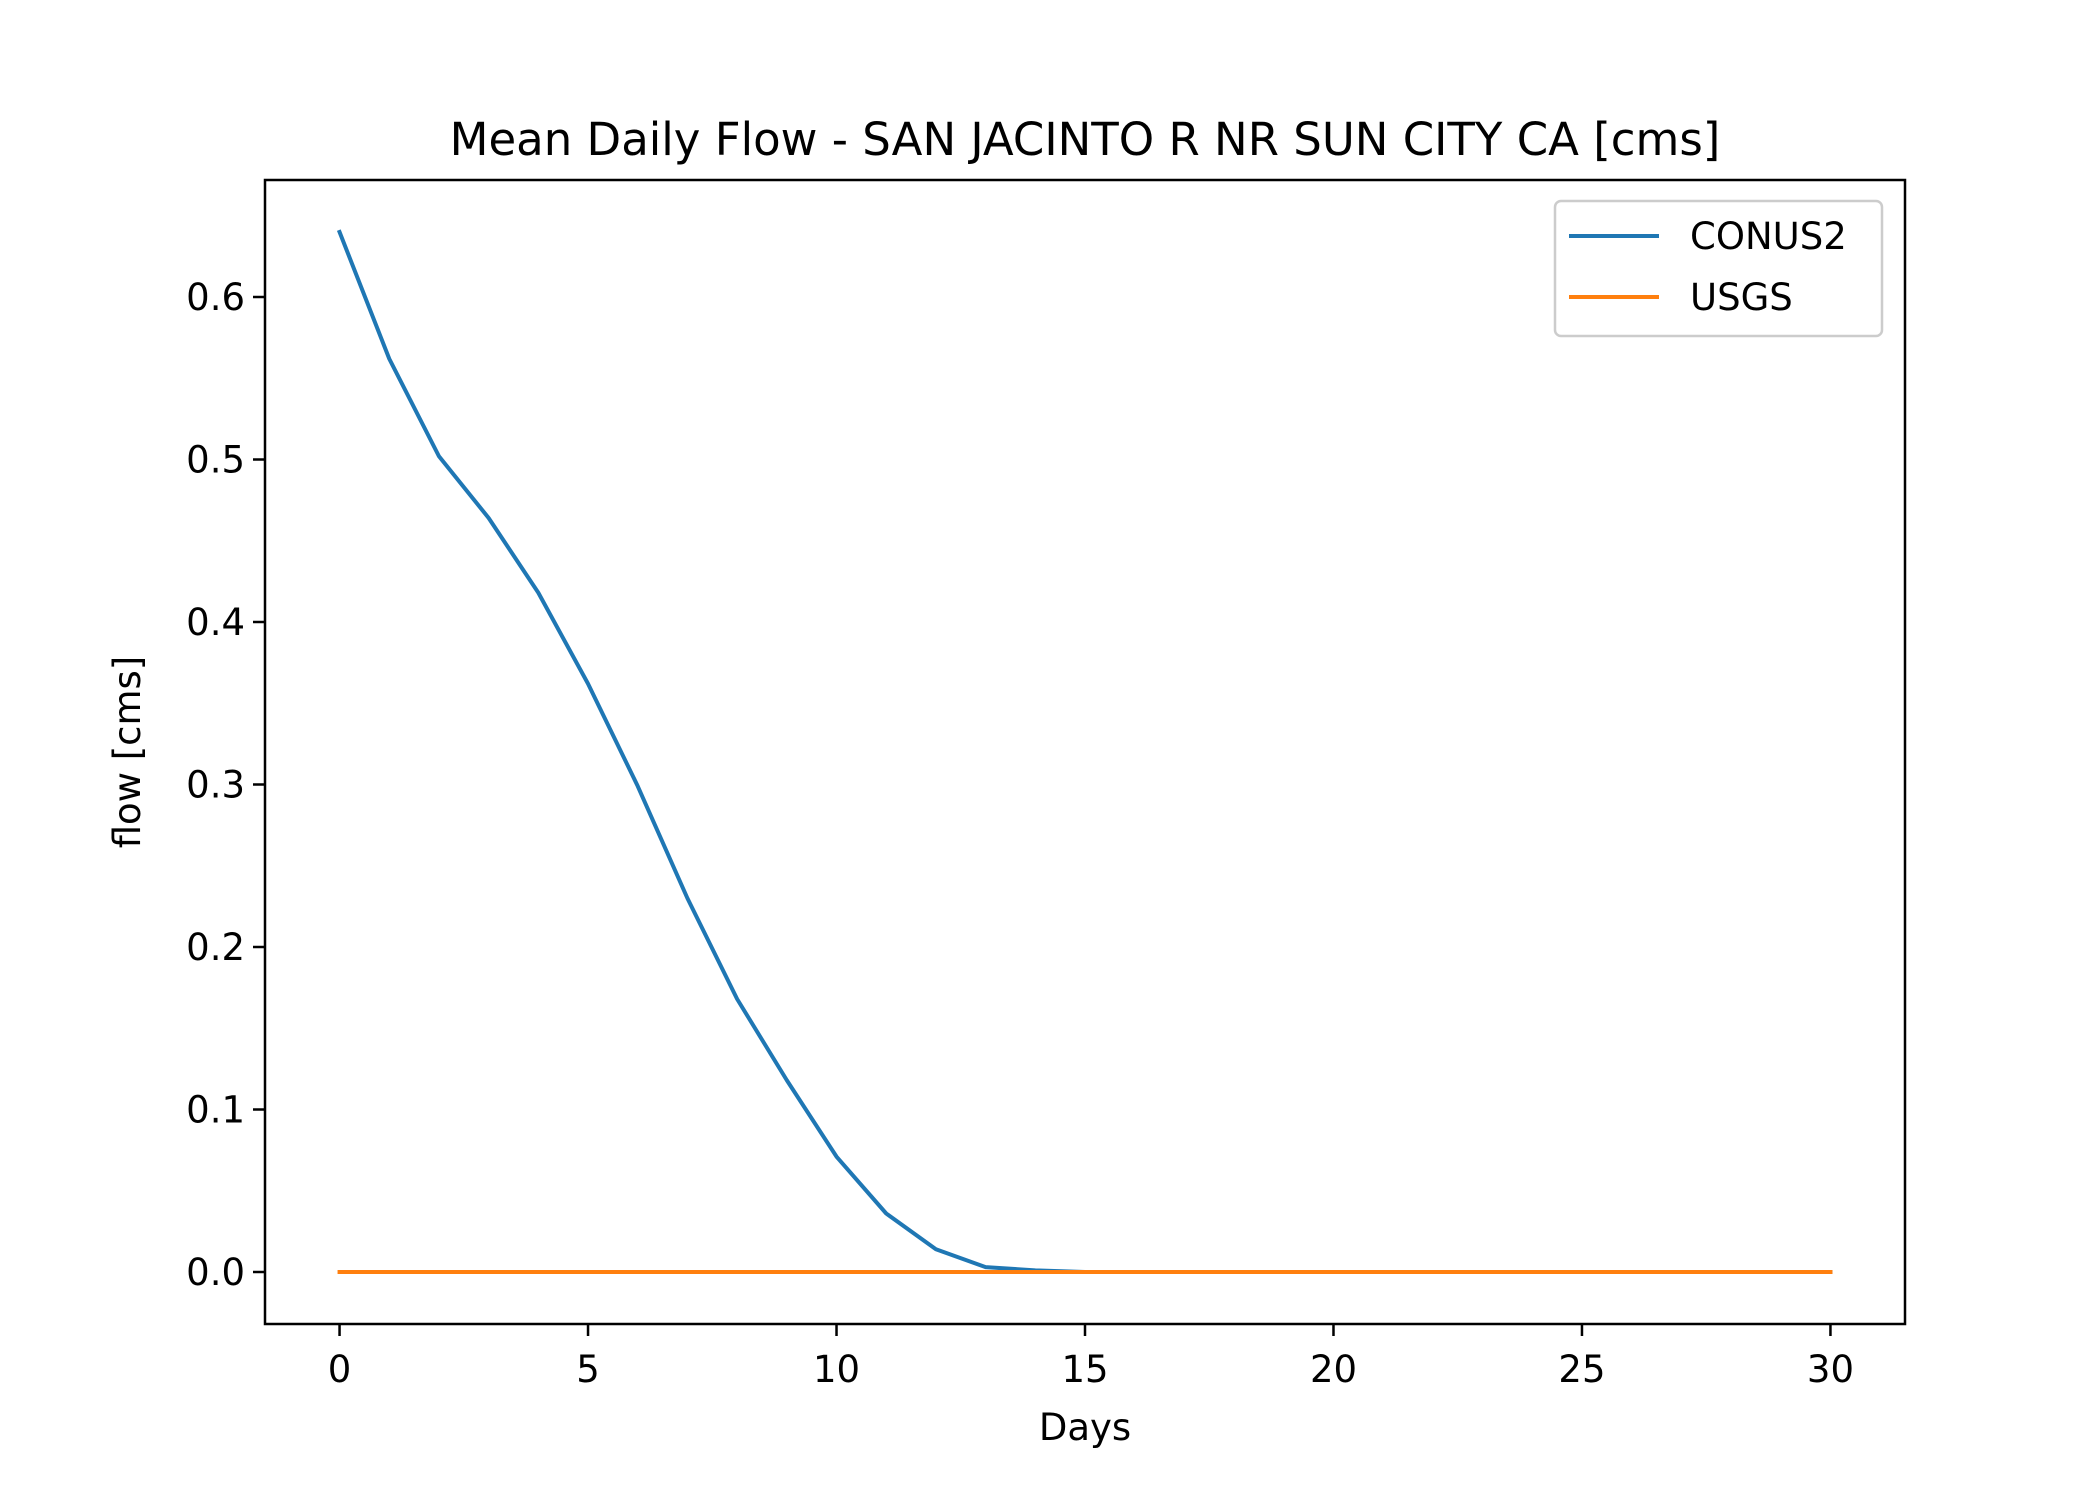 The width and height of the screenshot is (2100, 1505). Describe the element at coordinates (215, 1110) in the screenshot. I see `y-tick-label: 0.1` at that location.